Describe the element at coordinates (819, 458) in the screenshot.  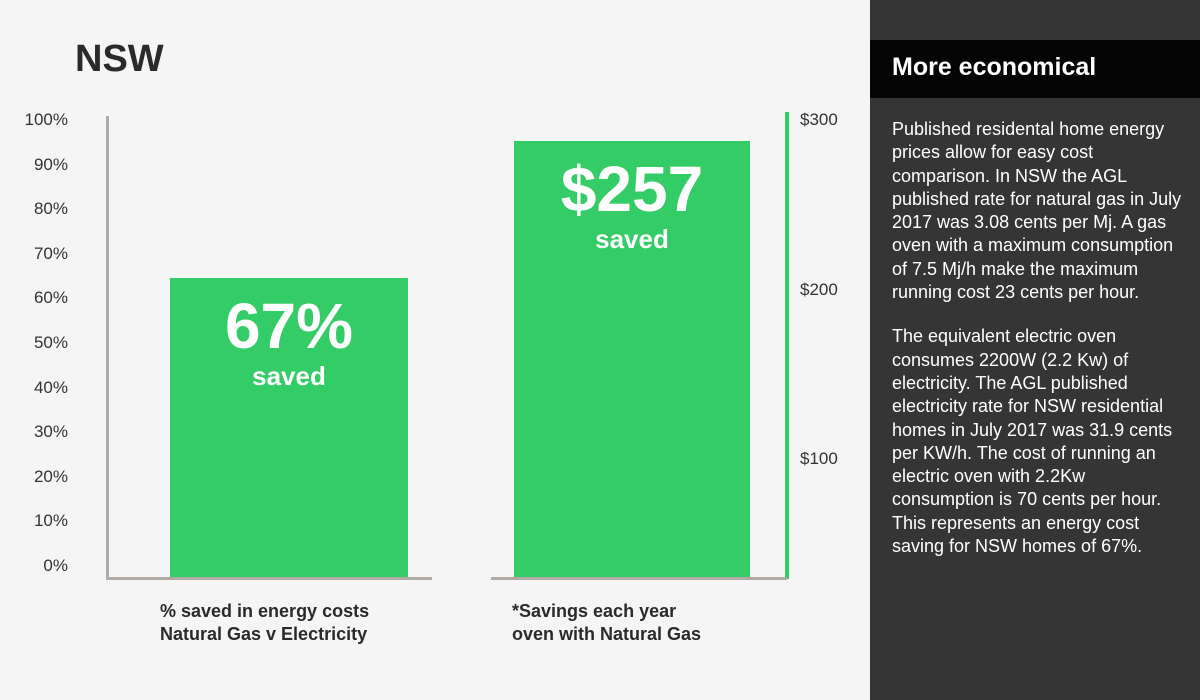
I see `y-tick-label: $100` at that location.